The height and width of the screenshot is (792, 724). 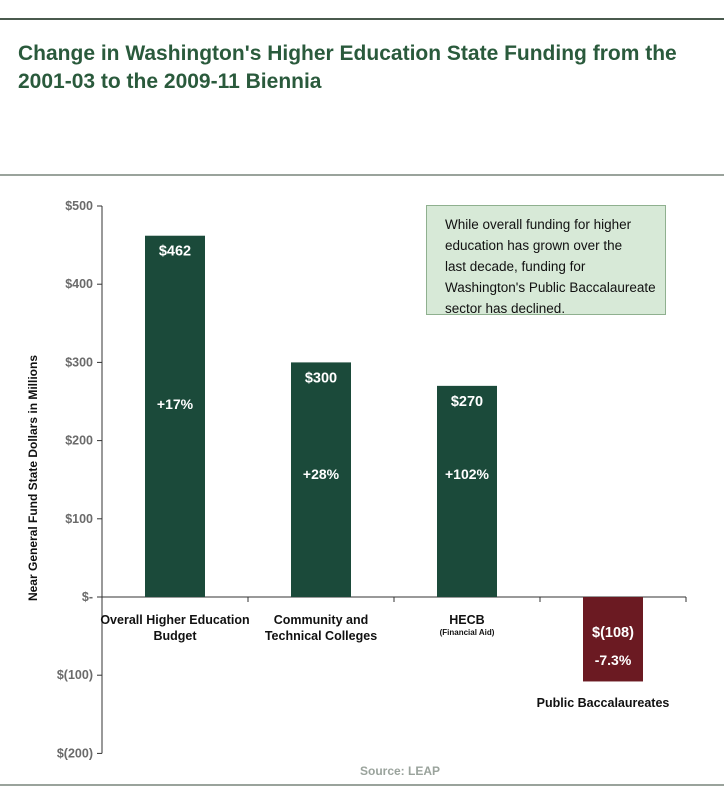 What do you see at coordinates (467, 620) in the screenshot?
I see `category-label-line: HECB` at bounding box center [467, 620].